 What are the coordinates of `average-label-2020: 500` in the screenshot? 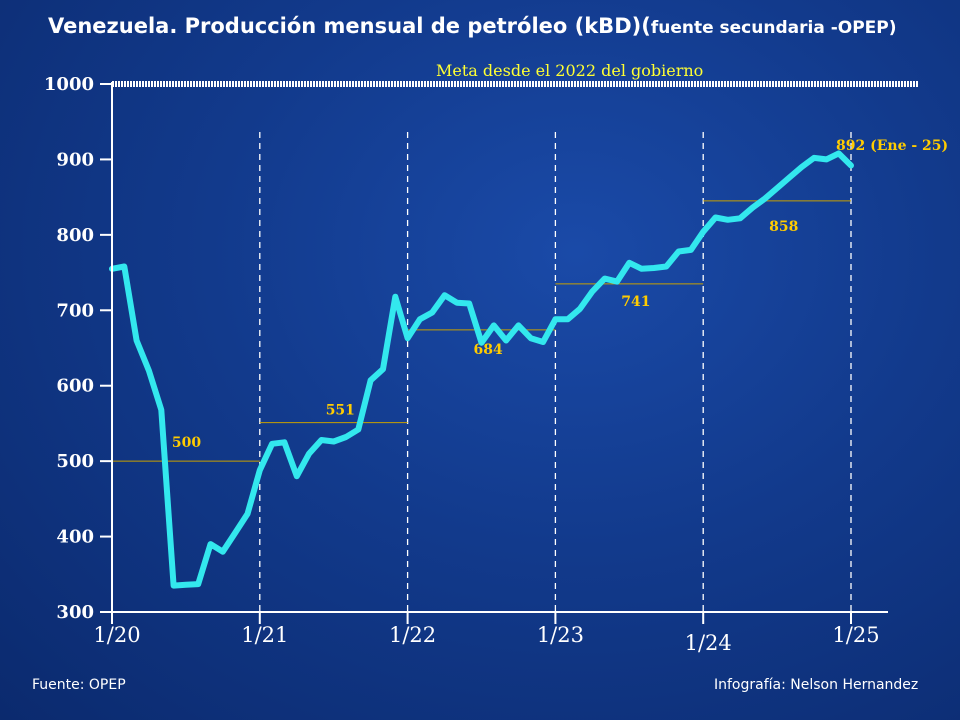 It's located at (186, 443).